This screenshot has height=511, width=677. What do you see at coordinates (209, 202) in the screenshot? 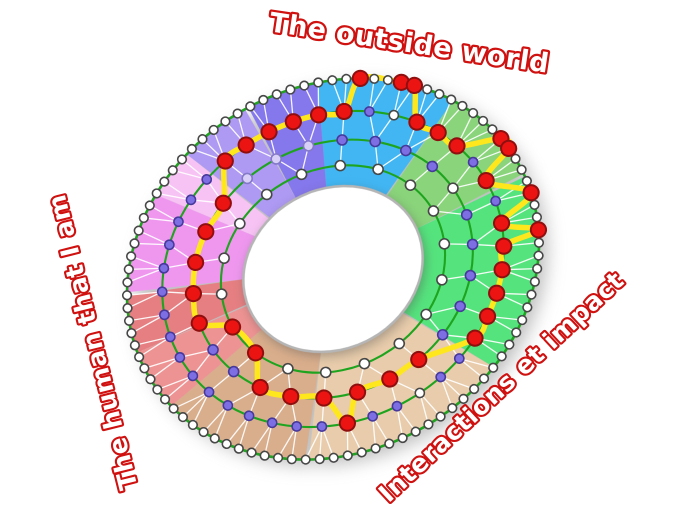
I see `sector-pink-pale` at bounding box center [209, 202].